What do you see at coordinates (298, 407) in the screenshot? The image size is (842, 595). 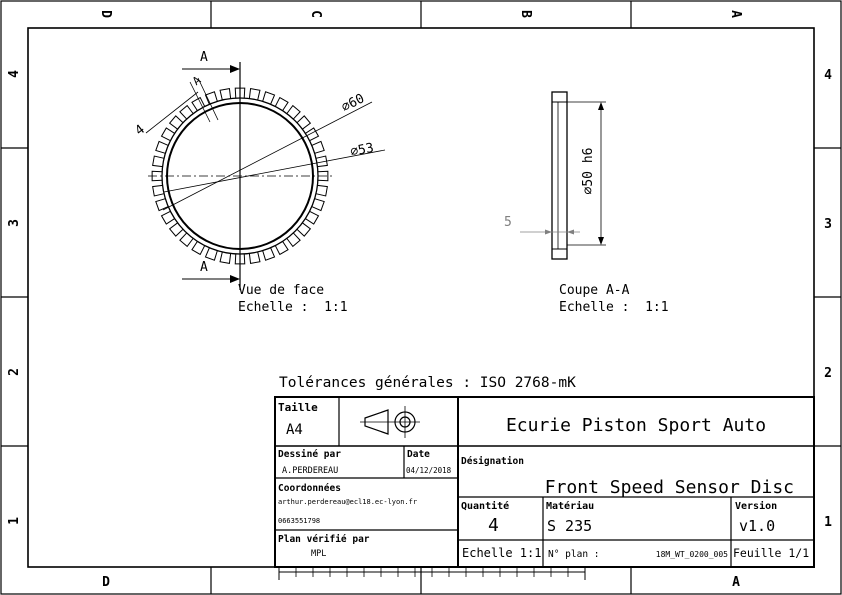 I see `size-label: Taille` at bounding box center [298, 407].